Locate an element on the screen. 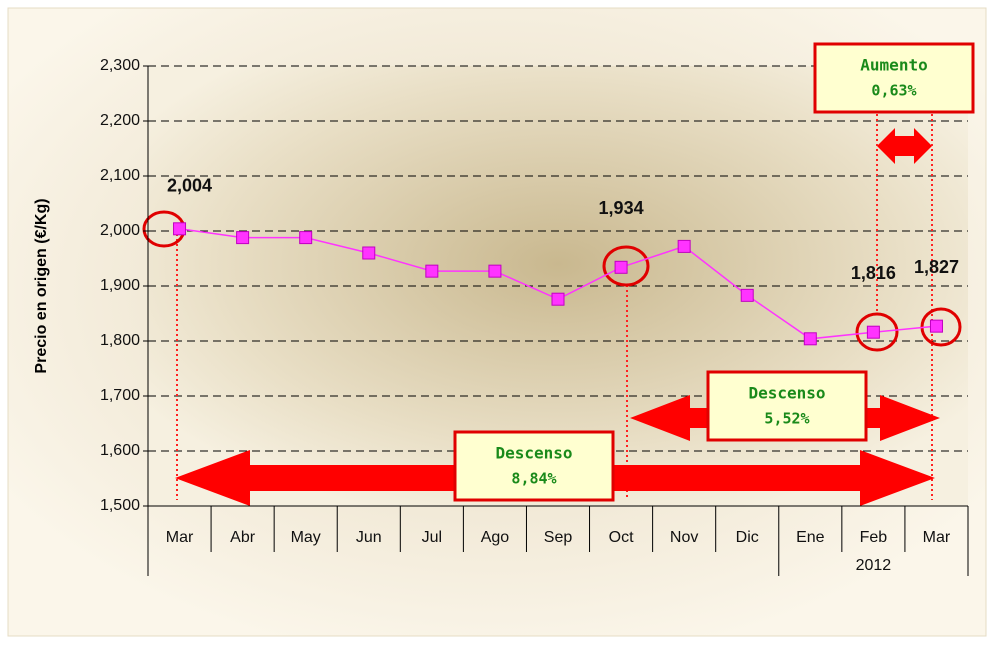 The width and height of the screenshot is (995, 645). year-label: 2012 is located at coordinates (874, 565).